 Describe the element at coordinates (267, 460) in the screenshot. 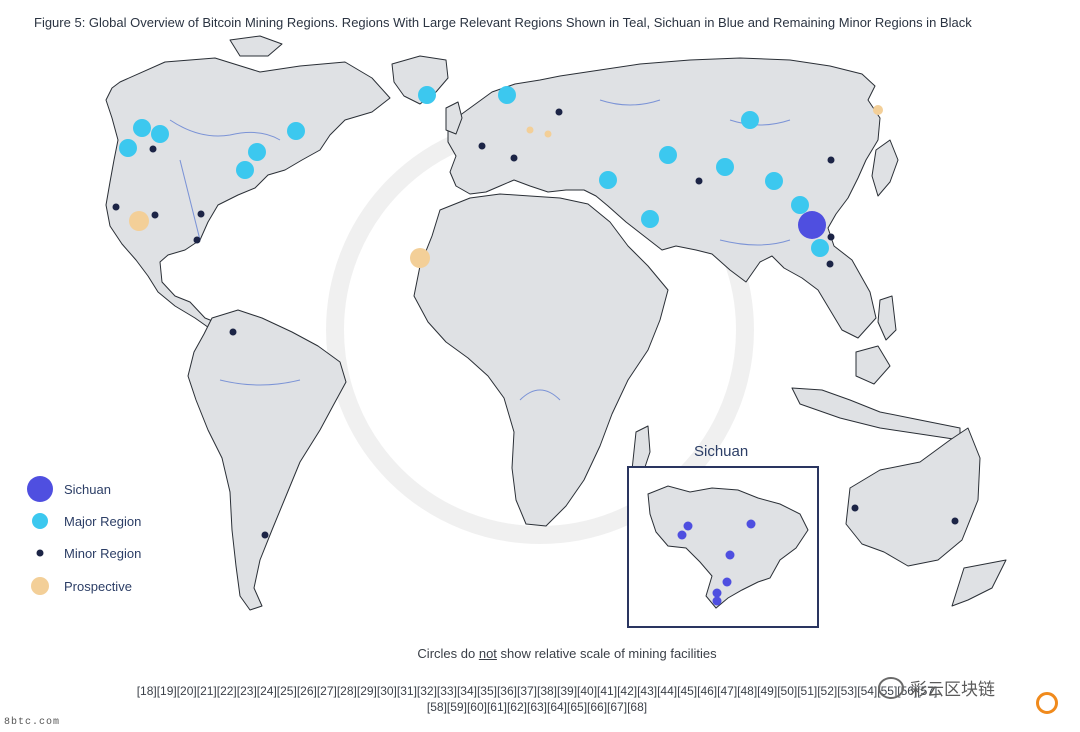

I see `south-america` at that location.